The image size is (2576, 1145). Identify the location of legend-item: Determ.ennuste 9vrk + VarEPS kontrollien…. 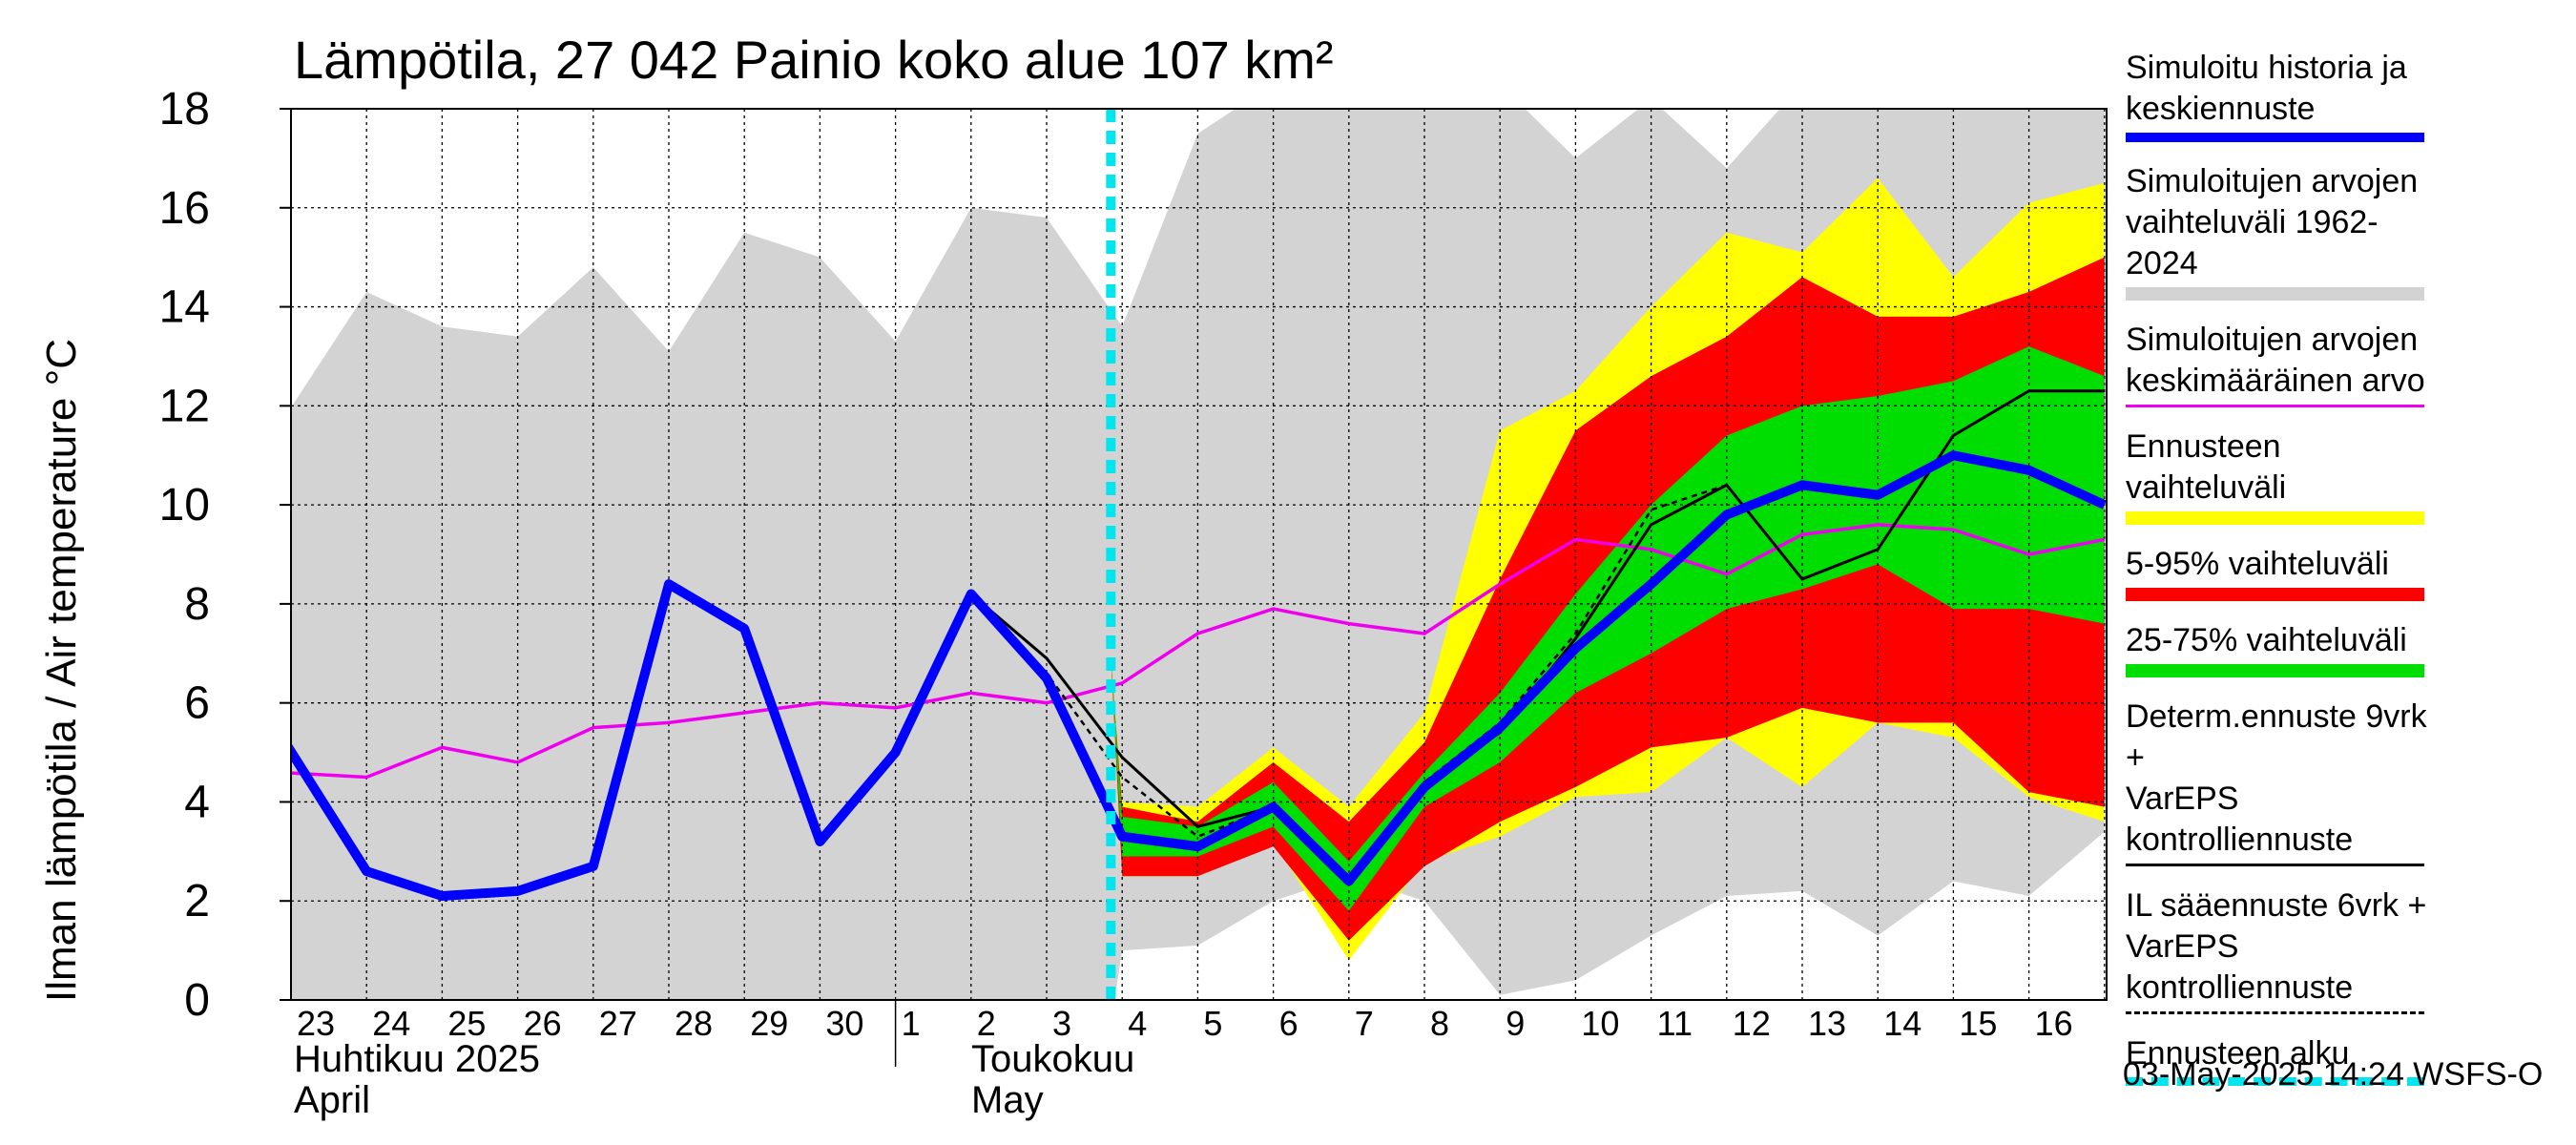
(2283, 782).